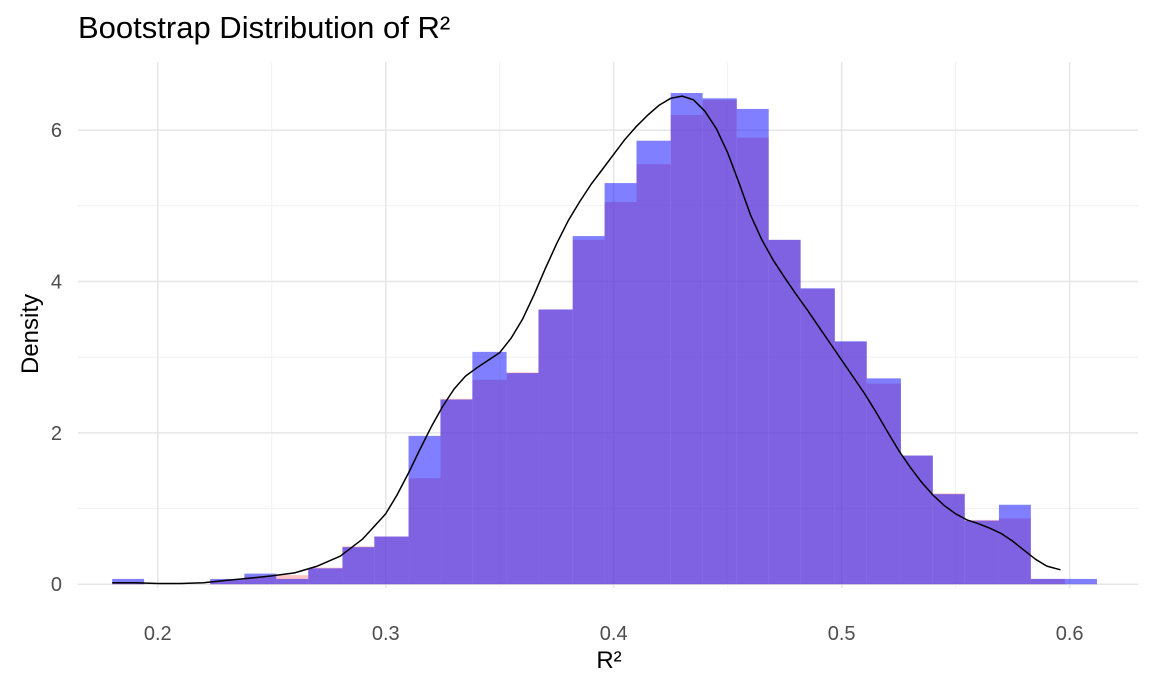 This screenshot has height=691, width=1152. I want to click on x-axis-ticks: 0.2 0.3 0.4 0.5 0.6, so click(614, 634).